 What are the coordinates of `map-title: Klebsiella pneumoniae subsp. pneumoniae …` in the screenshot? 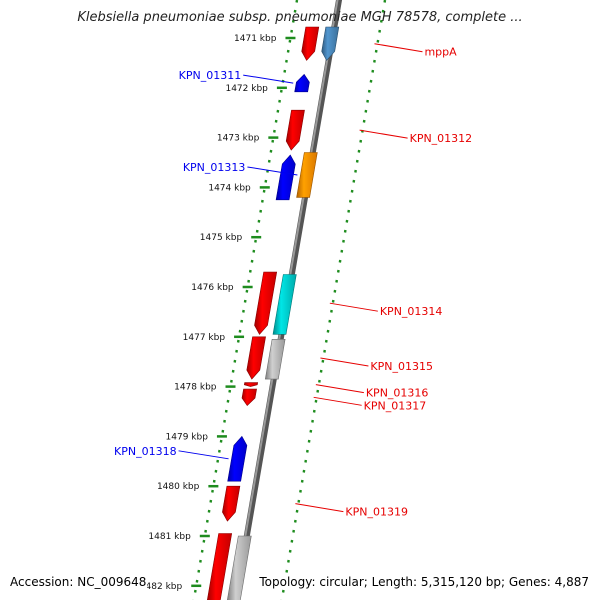 It's located at (300, 17).